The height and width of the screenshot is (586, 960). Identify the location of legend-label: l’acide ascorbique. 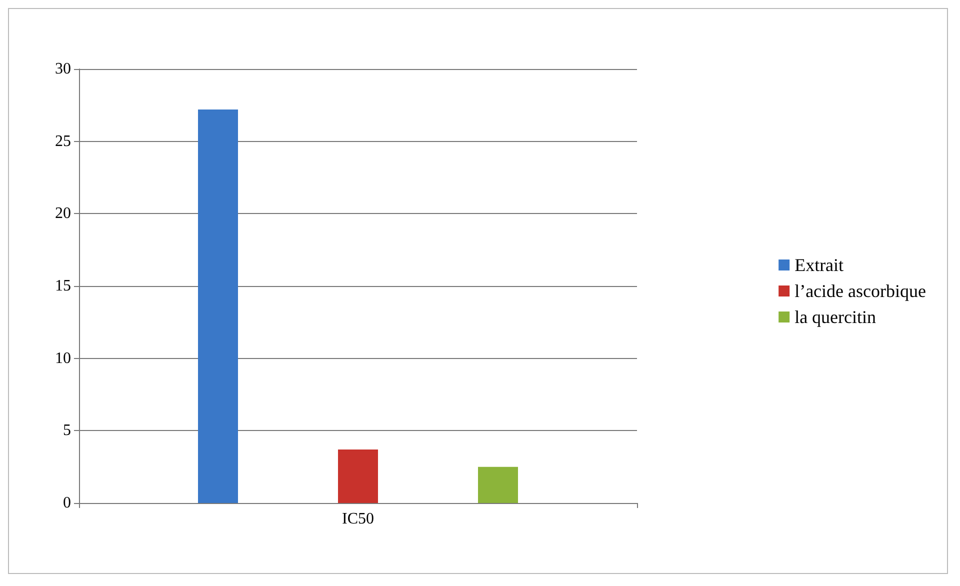
(860, 291).